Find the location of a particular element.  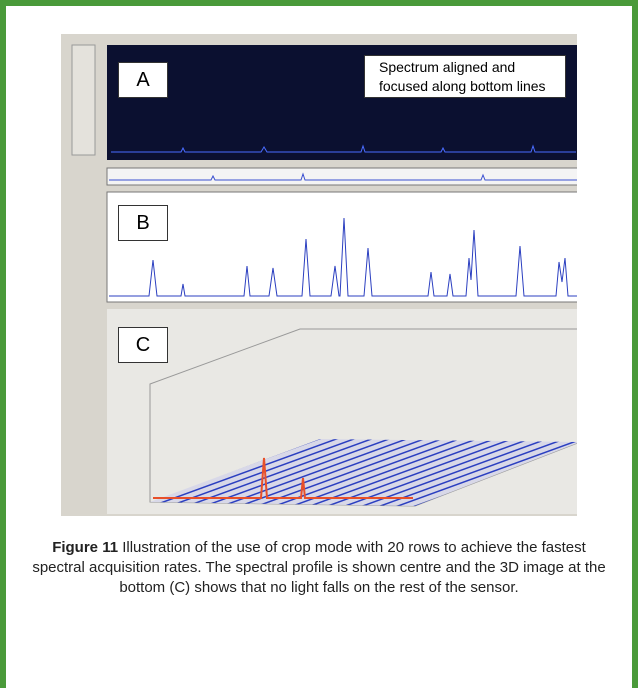

panel-a-trace is located at coordinates (343, 148).